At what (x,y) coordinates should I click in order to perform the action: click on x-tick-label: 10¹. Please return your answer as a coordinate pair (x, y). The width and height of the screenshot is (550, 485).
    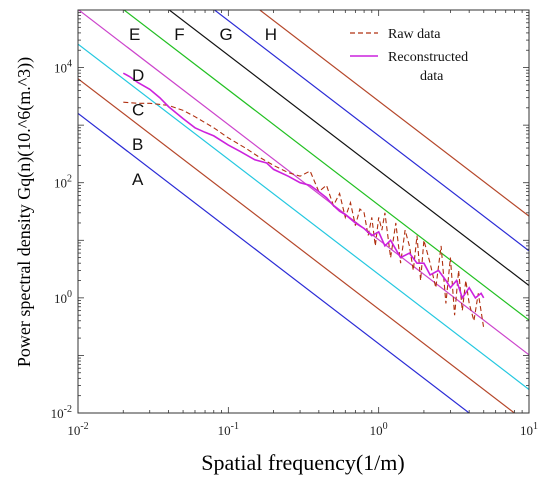
    Looking at the image, I should click on (529, 429).